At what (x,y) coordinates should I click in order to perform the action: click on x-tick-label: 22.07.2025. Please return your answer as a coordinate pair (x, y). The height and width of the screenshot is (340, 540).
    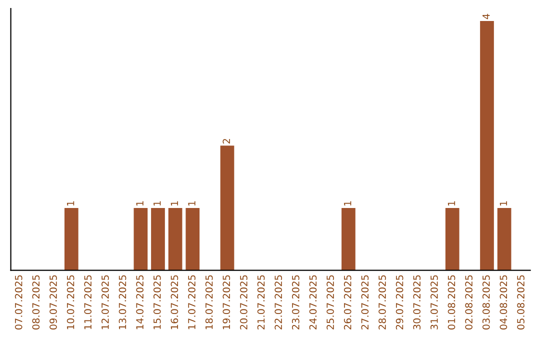
    Looking at the image, I should click on (278, 302).